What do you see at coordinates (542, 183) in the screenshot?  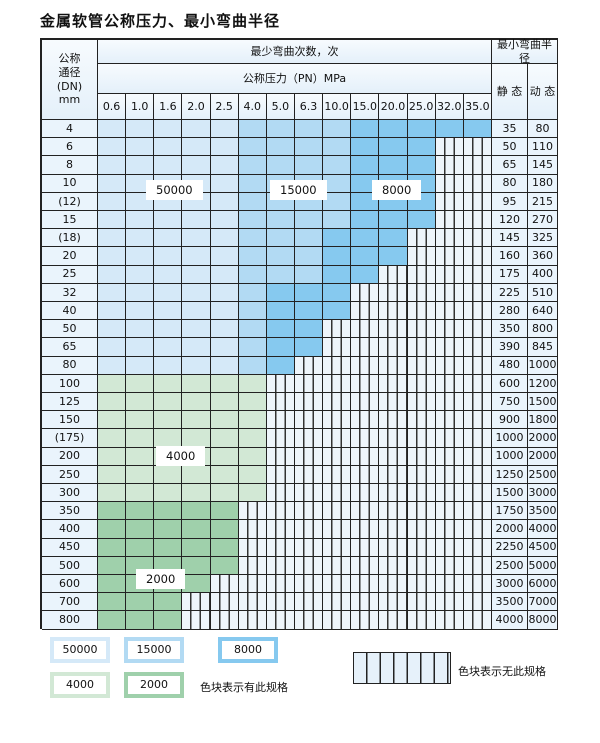 I see `row-dynamic-radius: 180` at bounding box center [542, 183].